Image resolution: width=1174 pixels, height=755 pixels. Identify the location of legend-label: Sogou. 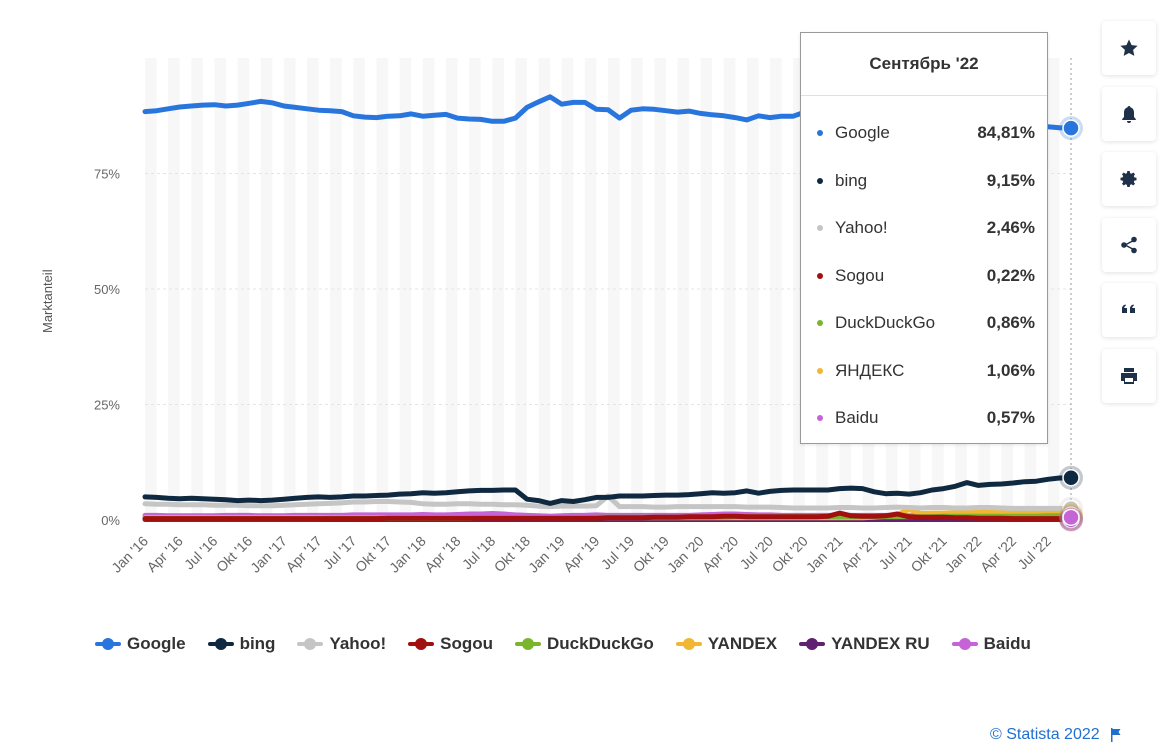
(466, 644).